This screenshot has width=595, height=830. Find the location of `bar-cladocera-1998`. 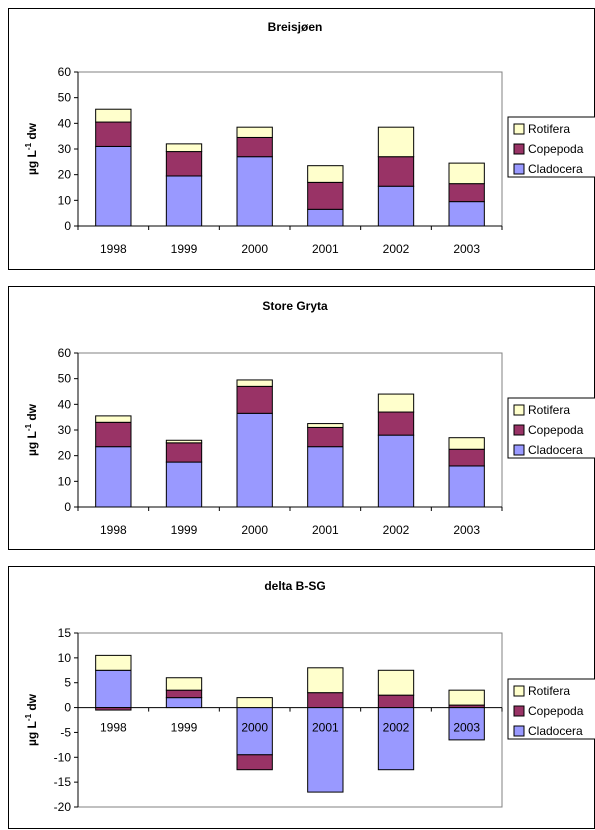

bar-cladocera-1998 is located at coordinates (113, 689).